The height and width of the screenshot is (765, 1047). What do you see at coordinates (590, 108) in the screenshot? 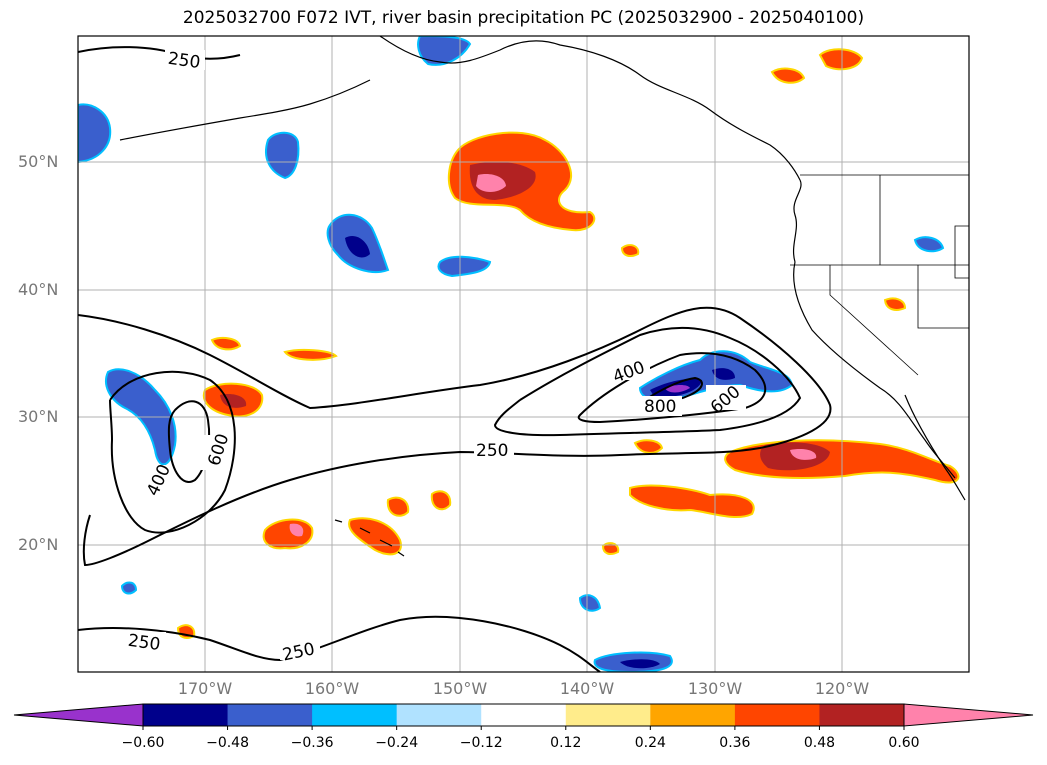
I see `coastline-alaska` at bounding box center [590, 108].